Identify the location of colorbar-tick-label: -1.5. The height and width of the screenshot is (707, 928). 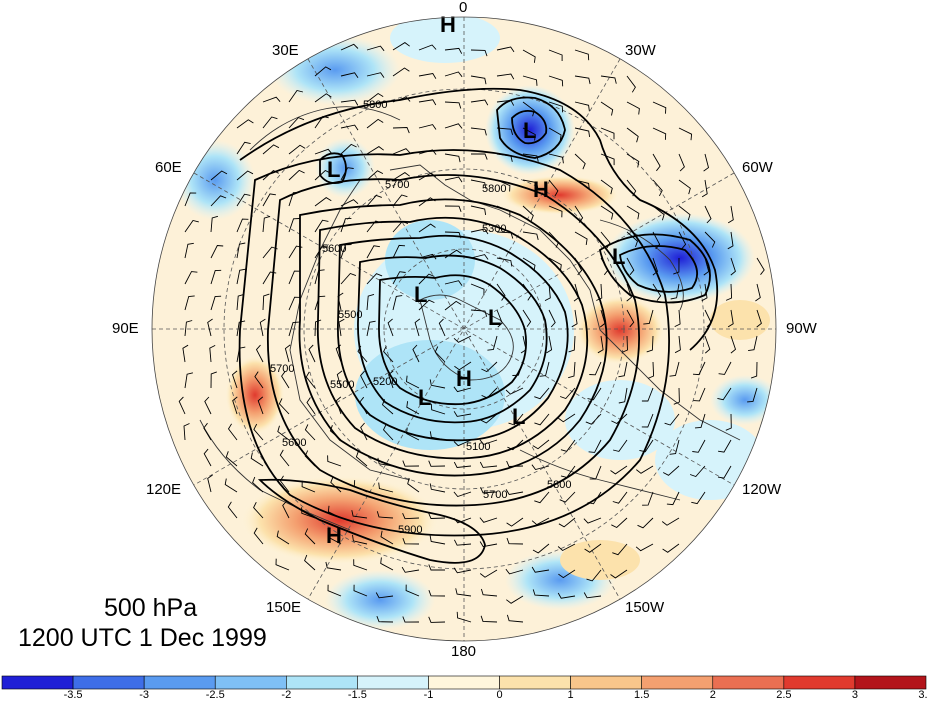
(357, 695).